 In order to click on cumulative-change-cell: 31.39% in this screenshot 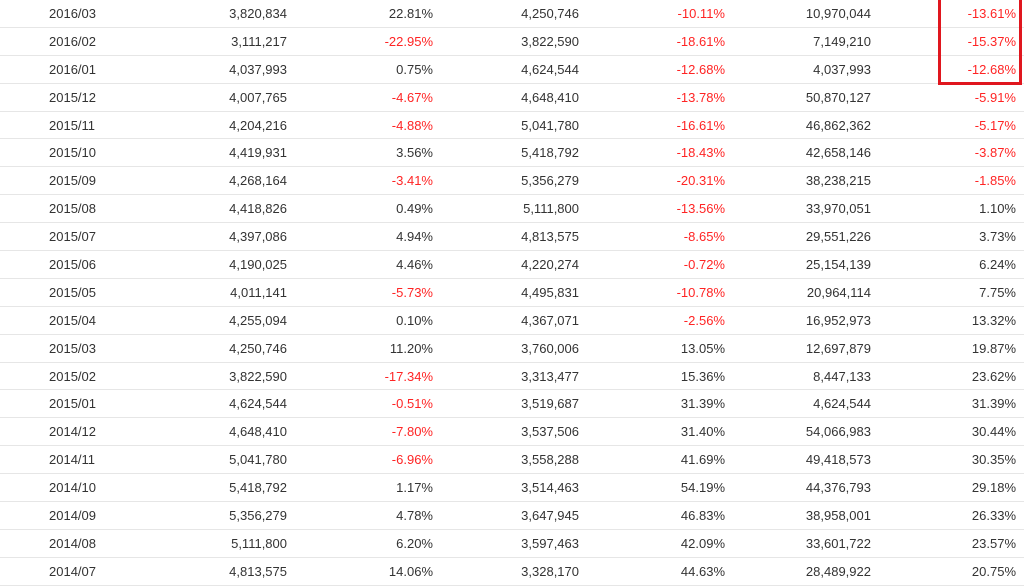, I will do `click(993, 404)`.